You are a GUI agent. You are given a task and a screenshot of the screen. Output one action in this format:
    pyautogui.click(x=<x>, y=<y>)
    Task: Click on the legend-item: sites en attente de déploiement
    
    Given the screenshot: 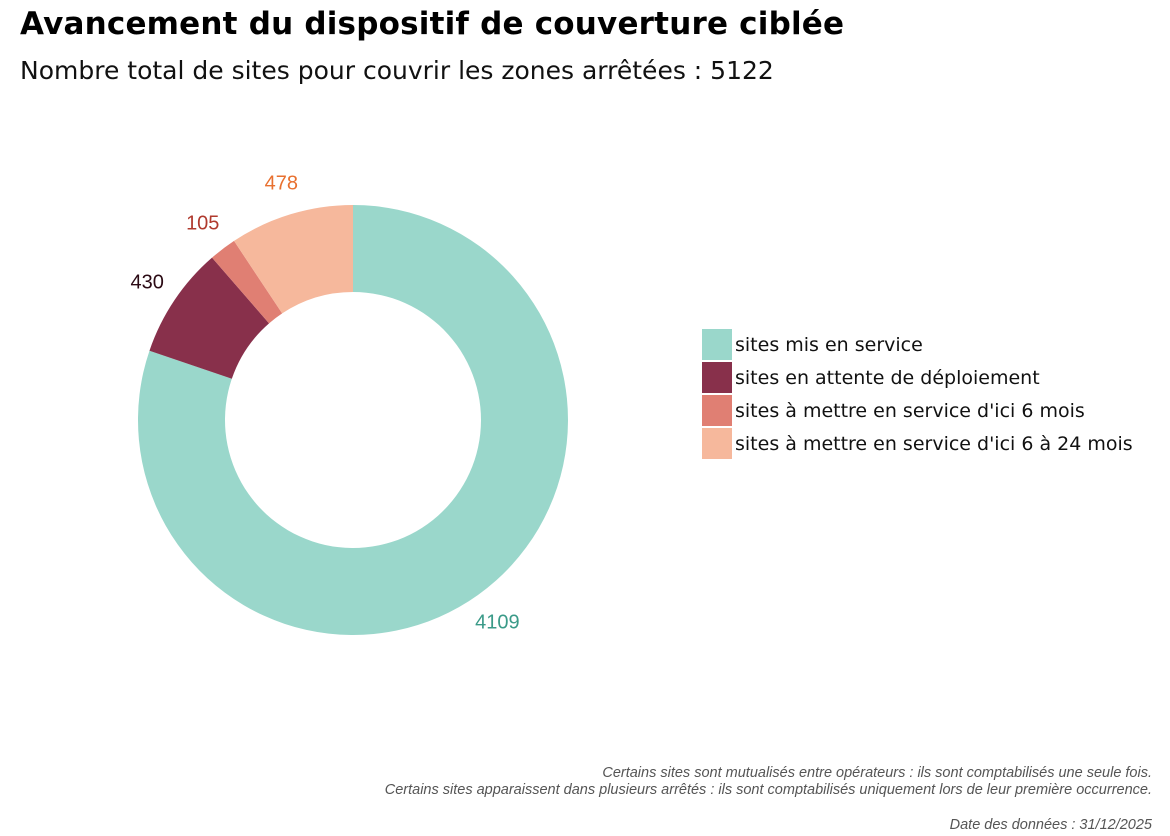 What is the action you would take?
    pyautogui.click(x=917, y=377)
    